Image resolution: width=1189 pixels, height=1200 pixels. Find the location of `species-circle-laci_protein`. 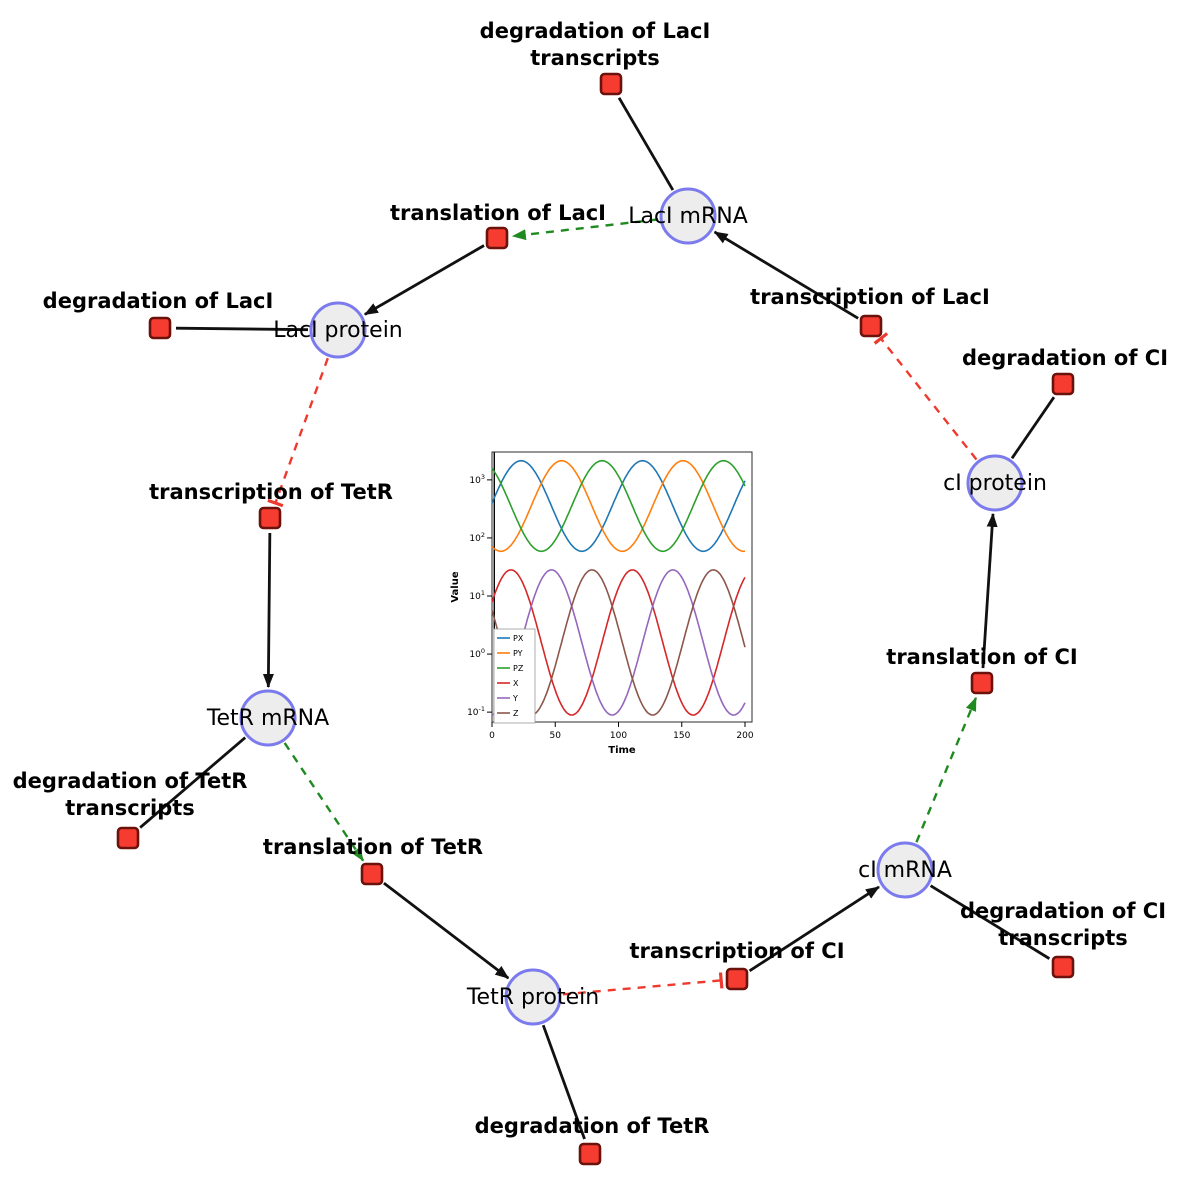

species-circle-laci_protein is located at coordinates (338, 330).